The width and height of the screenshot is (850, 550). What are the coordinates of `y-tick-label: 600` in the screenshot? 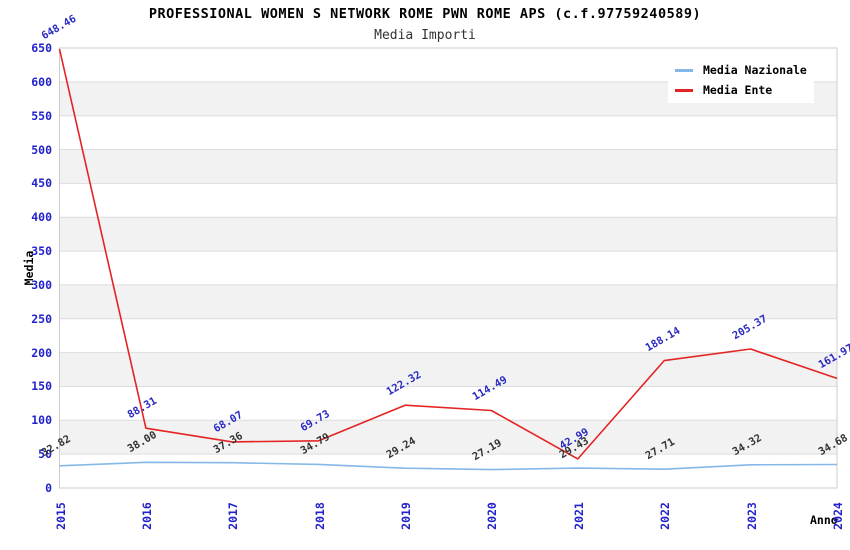 It's located at (41, 81).